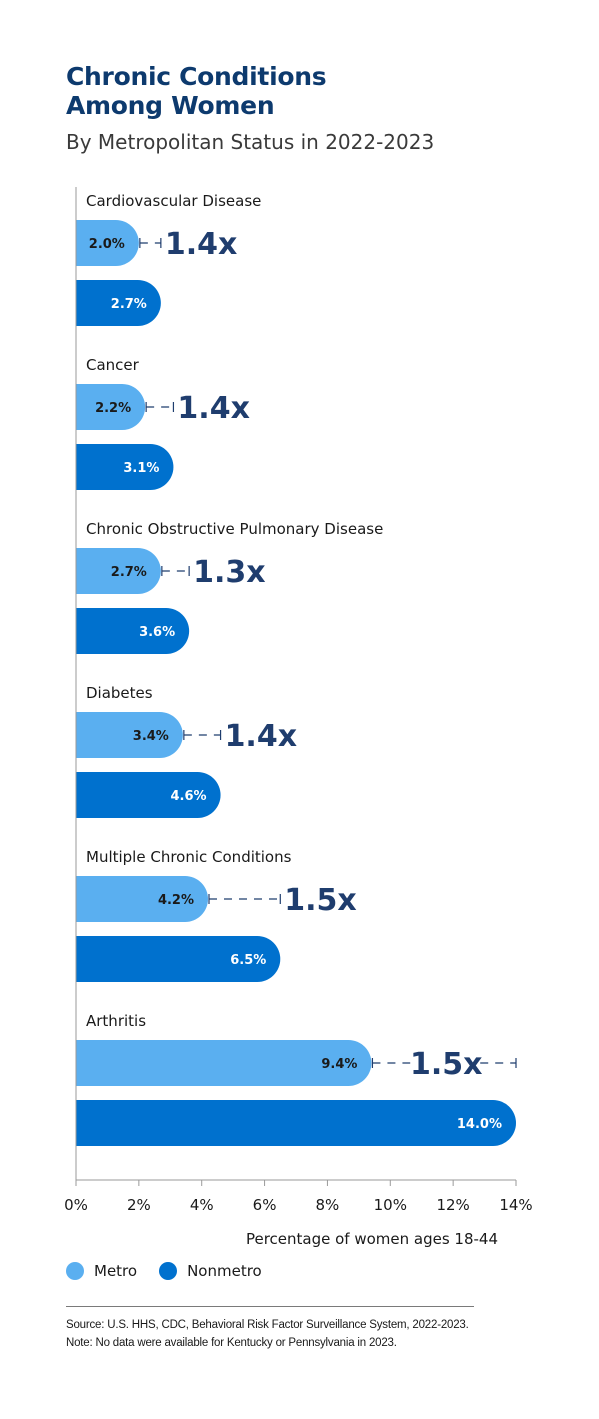 The height and width of the screenshot is (1419, 599). I want to click on legend-swatch-metro, so click(75, 1271).